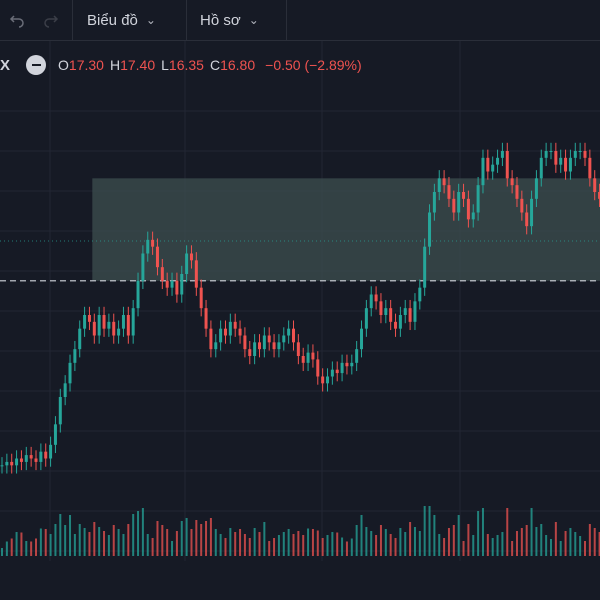 The height and width of the screenshot is (600, 600). What do you see at coordinates (121, 20) in the screenshot?
I see `chart-menu-button: Biểu đồ ⌄` at bounding box center [121, 20].